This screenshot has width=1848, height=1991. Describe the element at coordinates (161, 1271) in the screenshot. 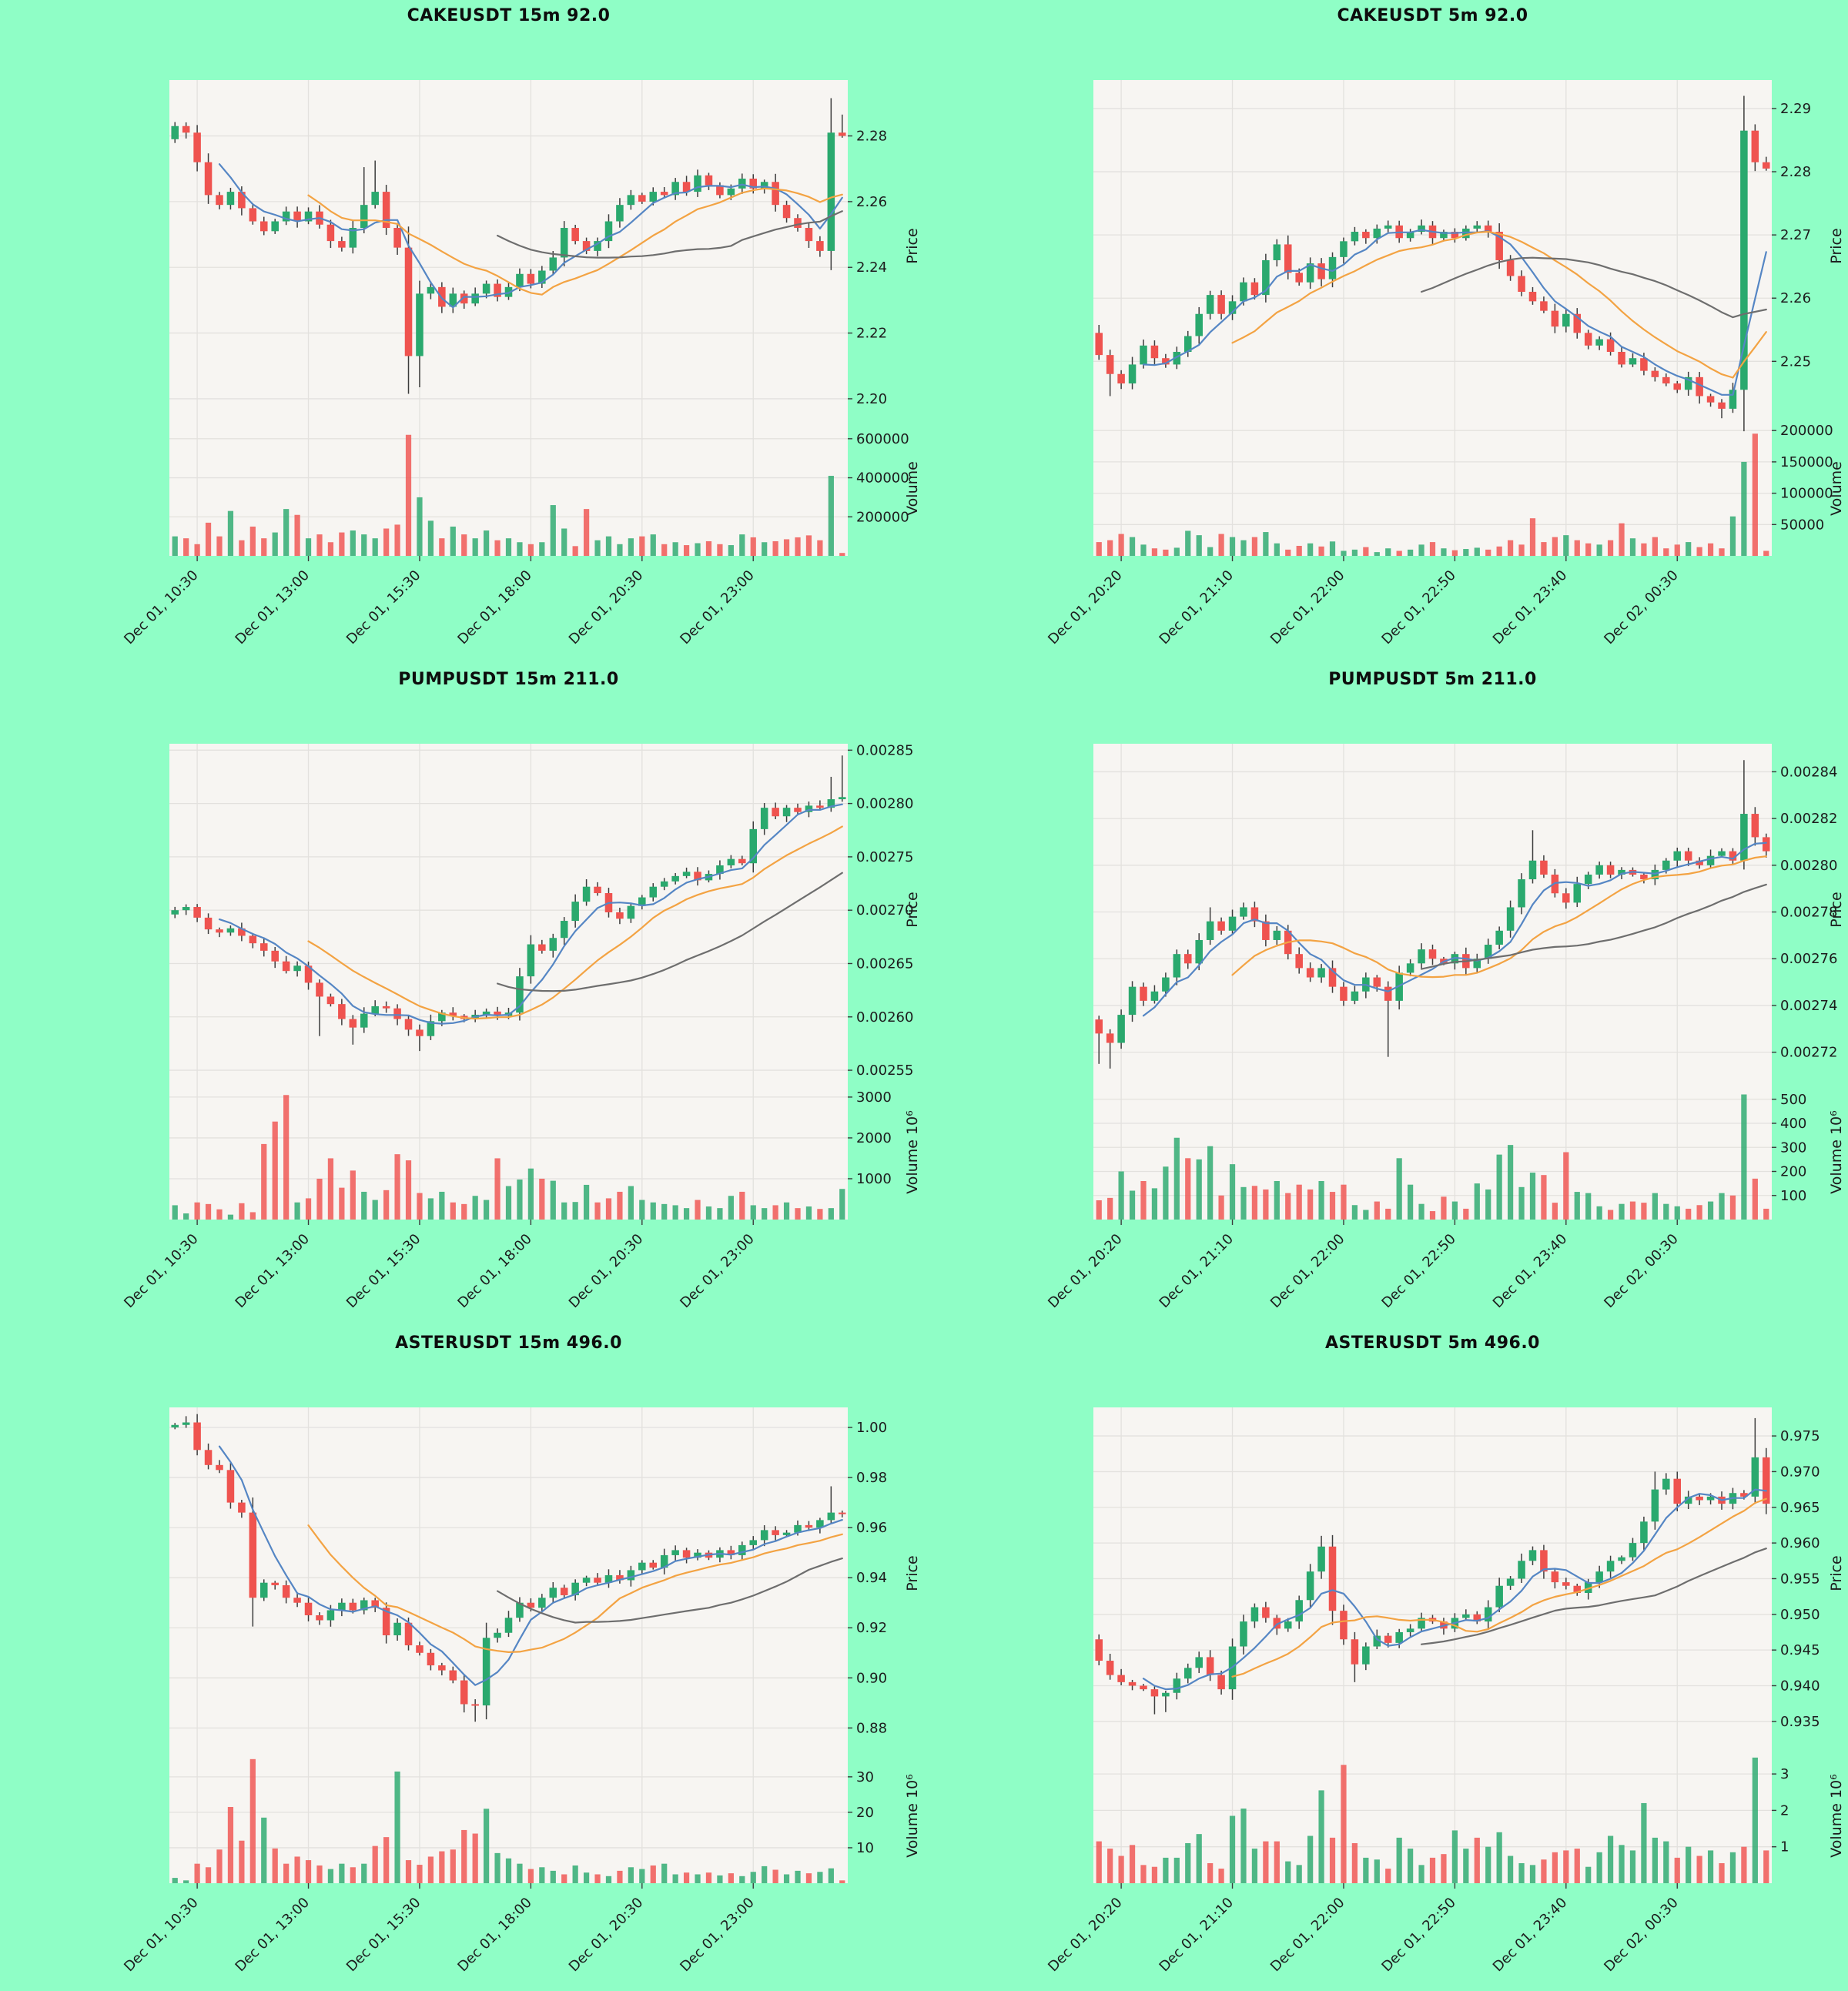

I see `x-tick-label: Dec 01, 10:30` at that location.